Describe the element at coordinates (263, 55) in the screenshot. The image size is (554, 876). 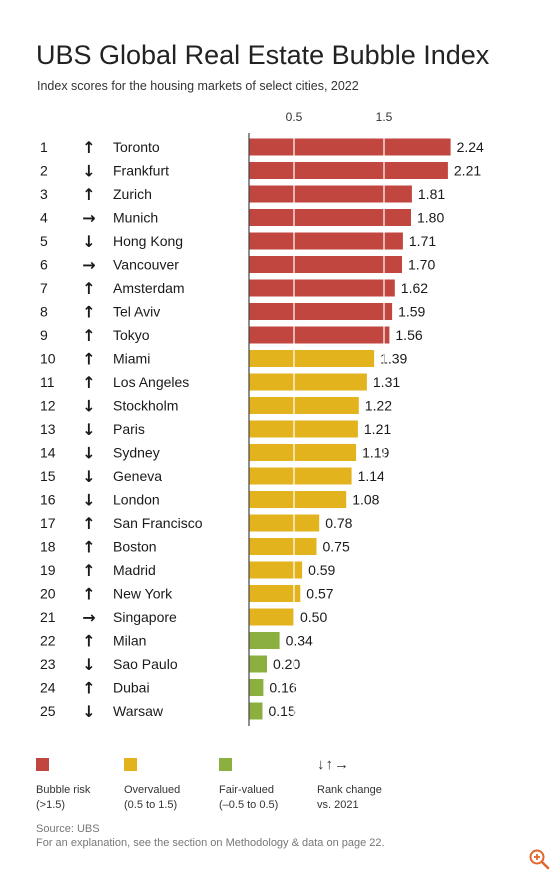
I see `chart-title: UBS Global Real Estate Bubble Index` at that location.